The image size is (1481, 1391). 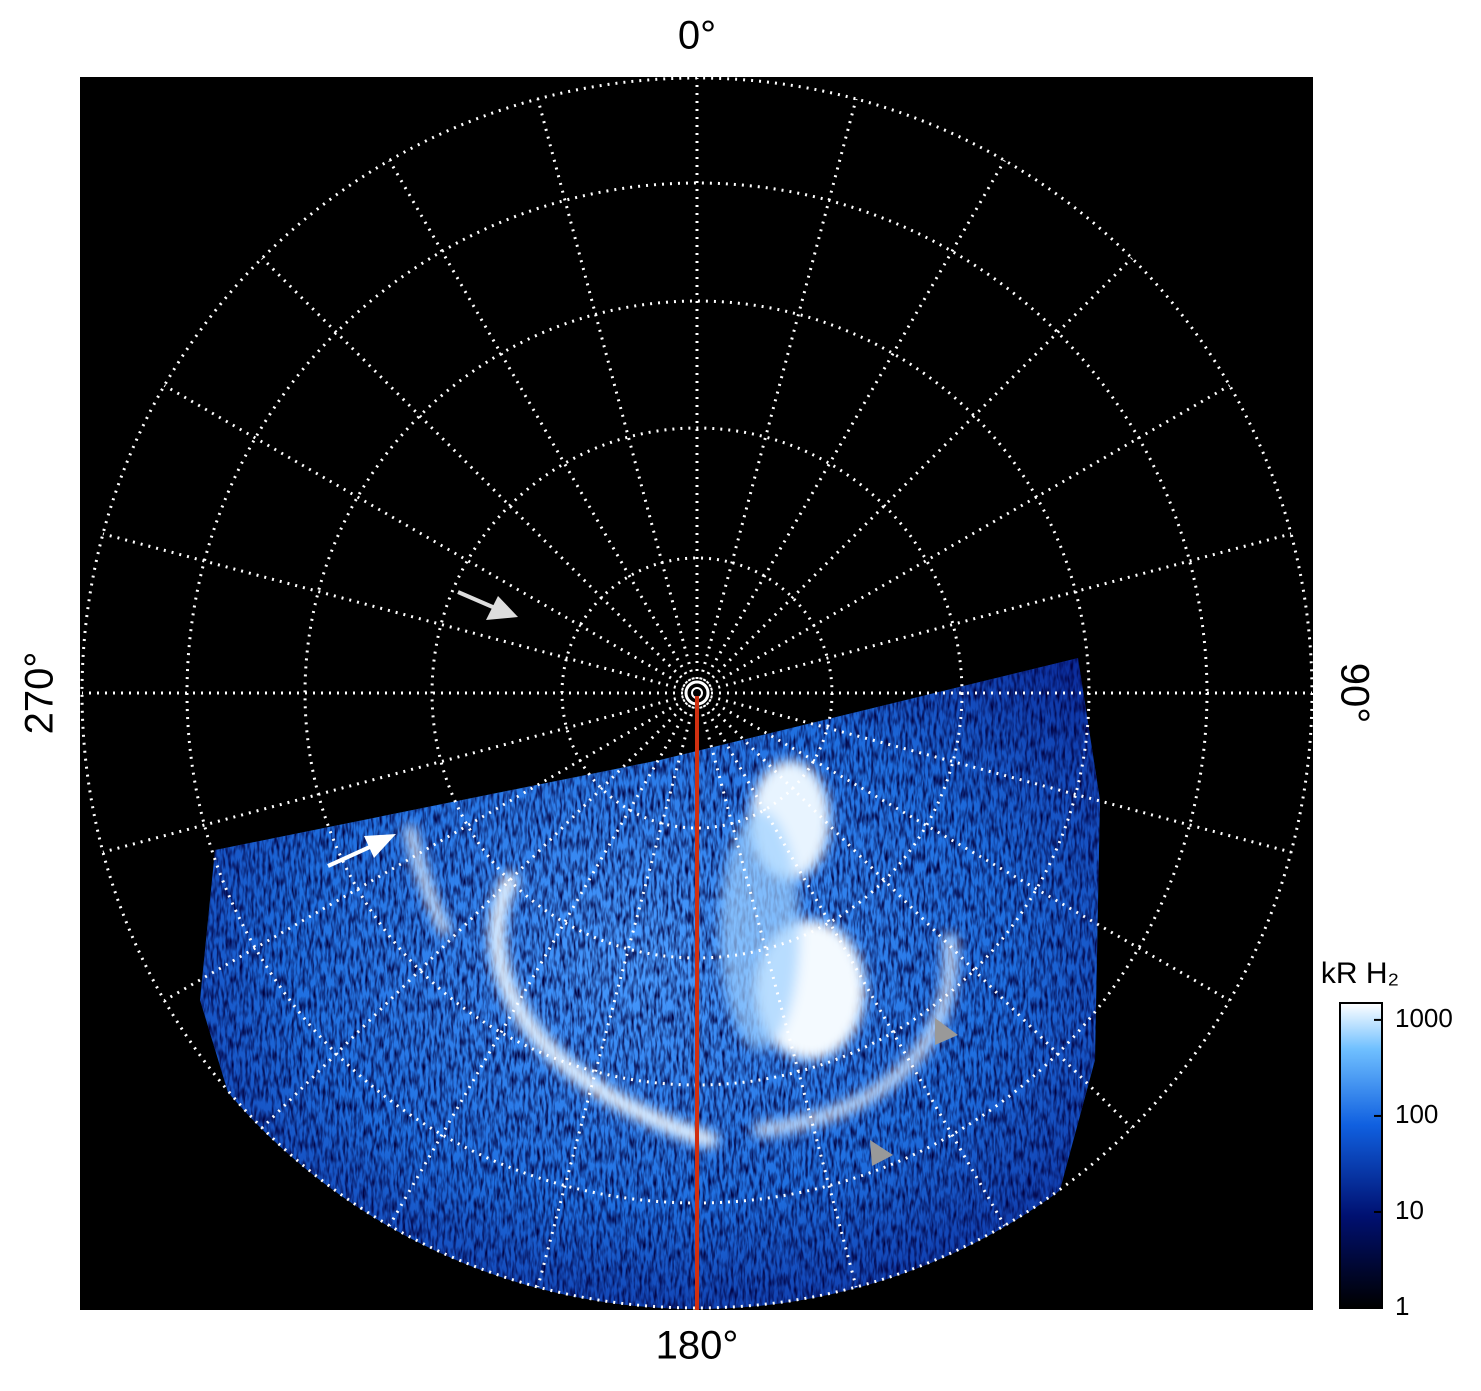 I want to click on colorbar-tick-label: 10, so click(x=1409, y=1210).